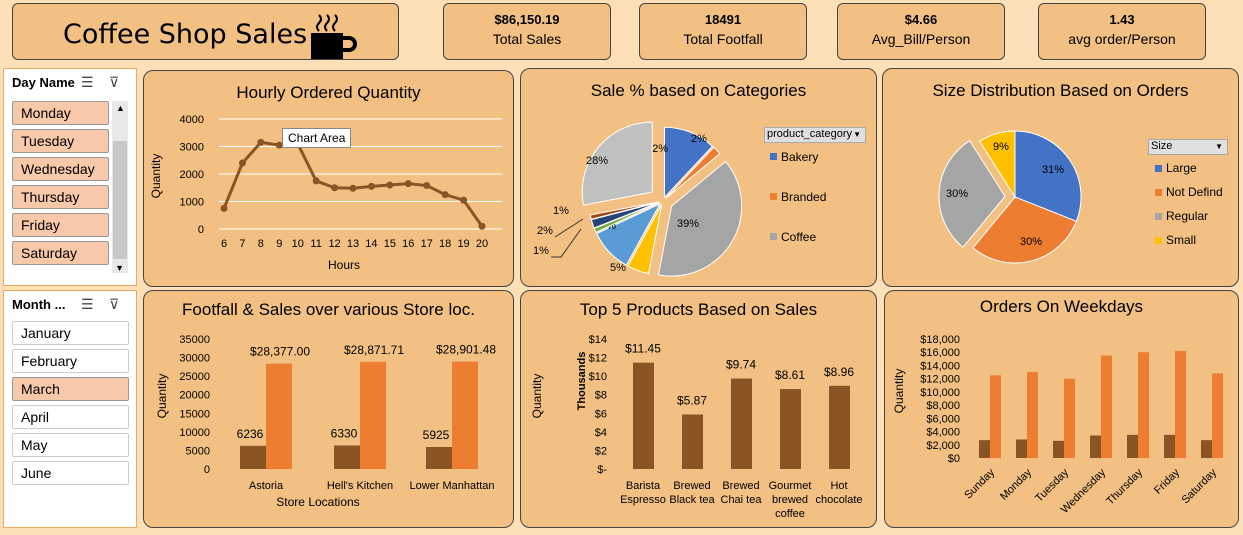  I want to click on scroll-thumb, so click(120, 200).